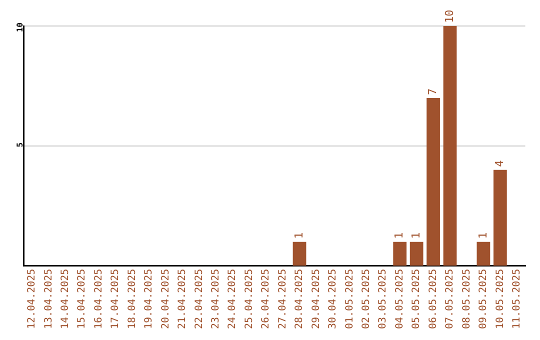 The width and height of the screenshot is (540, 340). I want to click on x-tick-label: 19.04.2025, so click(149, 299).